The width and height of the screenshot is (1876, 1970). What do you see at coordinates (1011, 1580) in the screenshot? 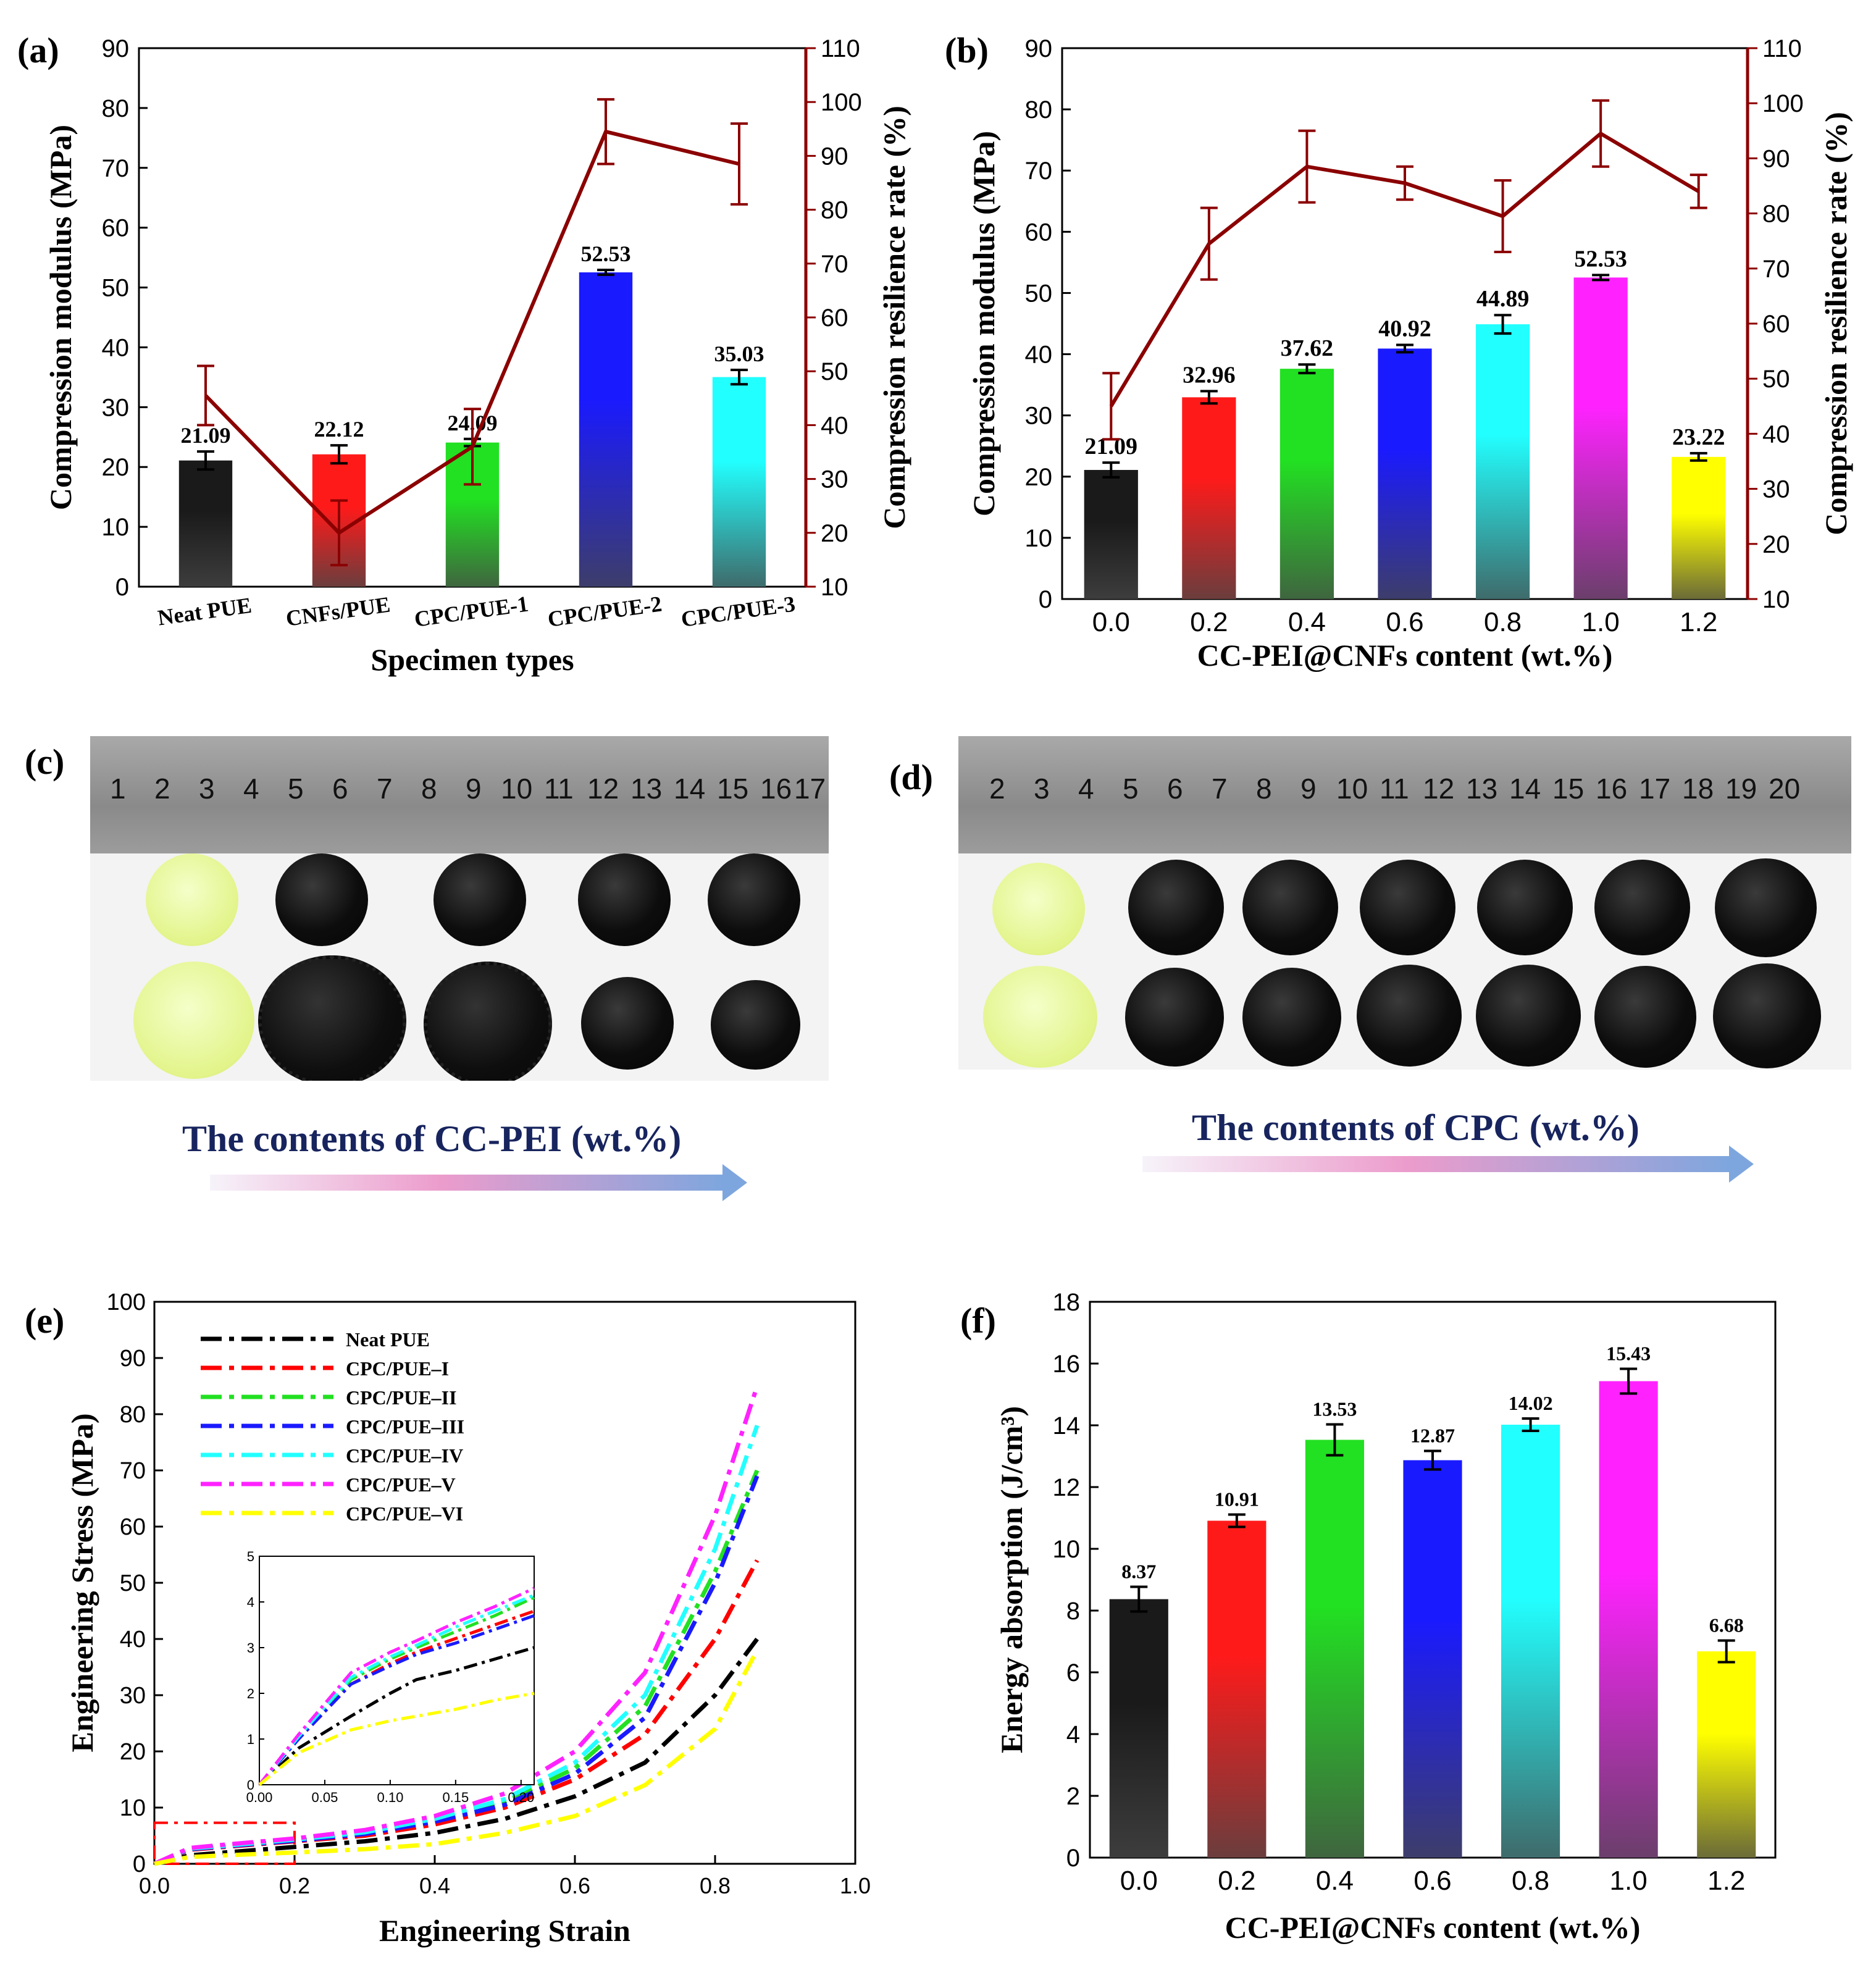
I see `y-axis-label: Energy absorption (J/cm³)` at bounding box center [1011, 1580].